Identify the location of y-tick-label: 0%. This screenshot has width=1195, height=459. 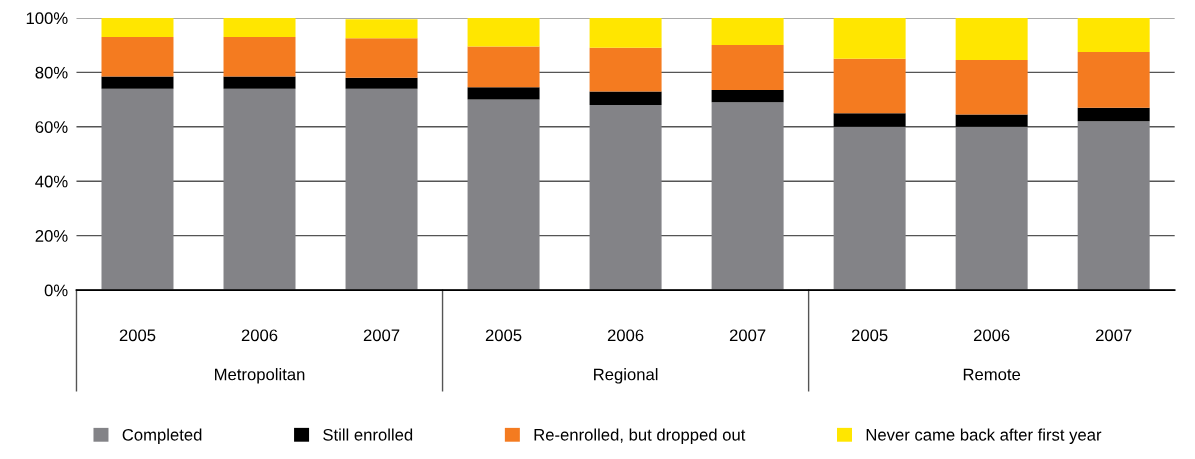
(56, 290).